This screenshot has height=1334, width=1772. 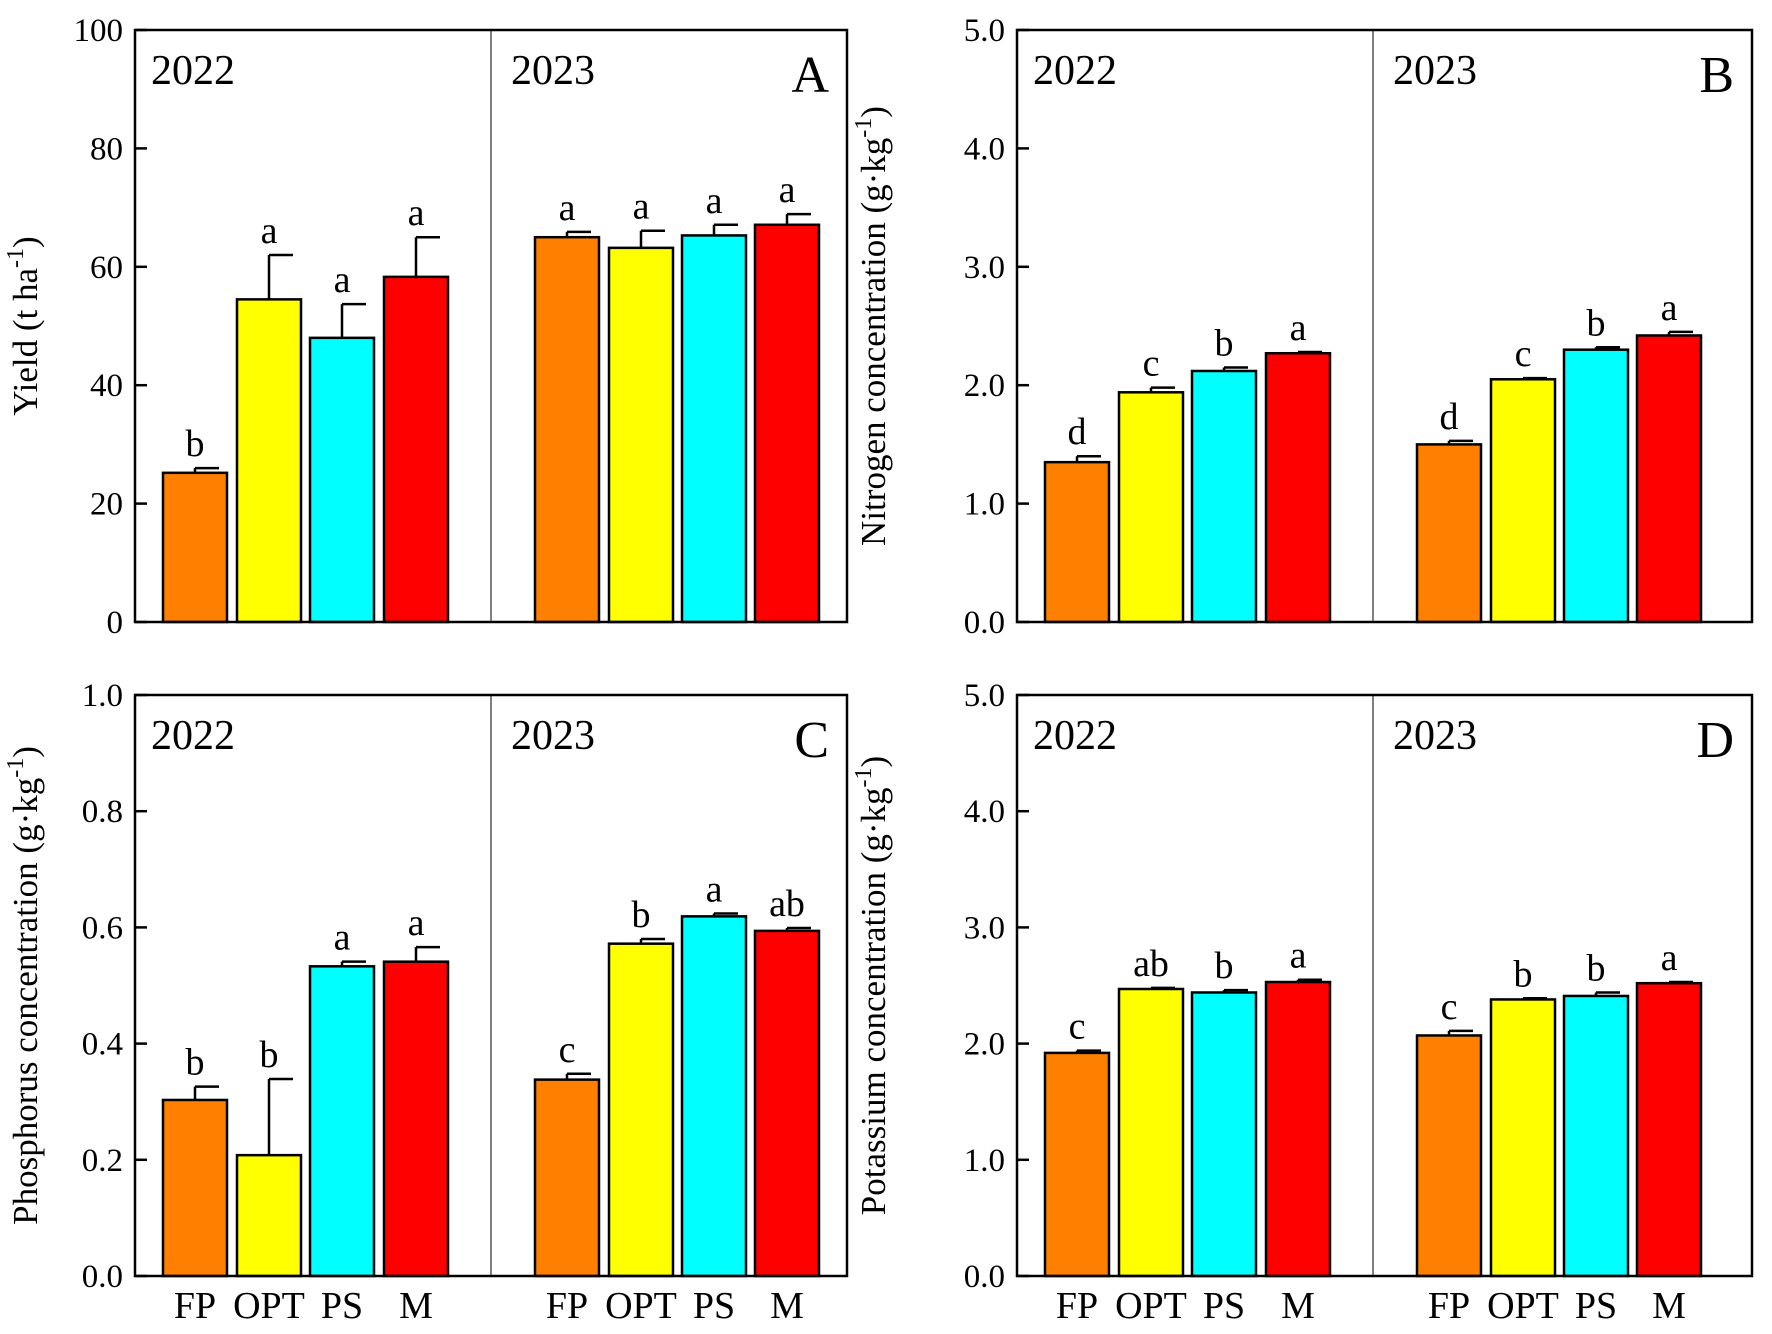 I want to click on y-tick-label: 20, so click(x=106, y=505).